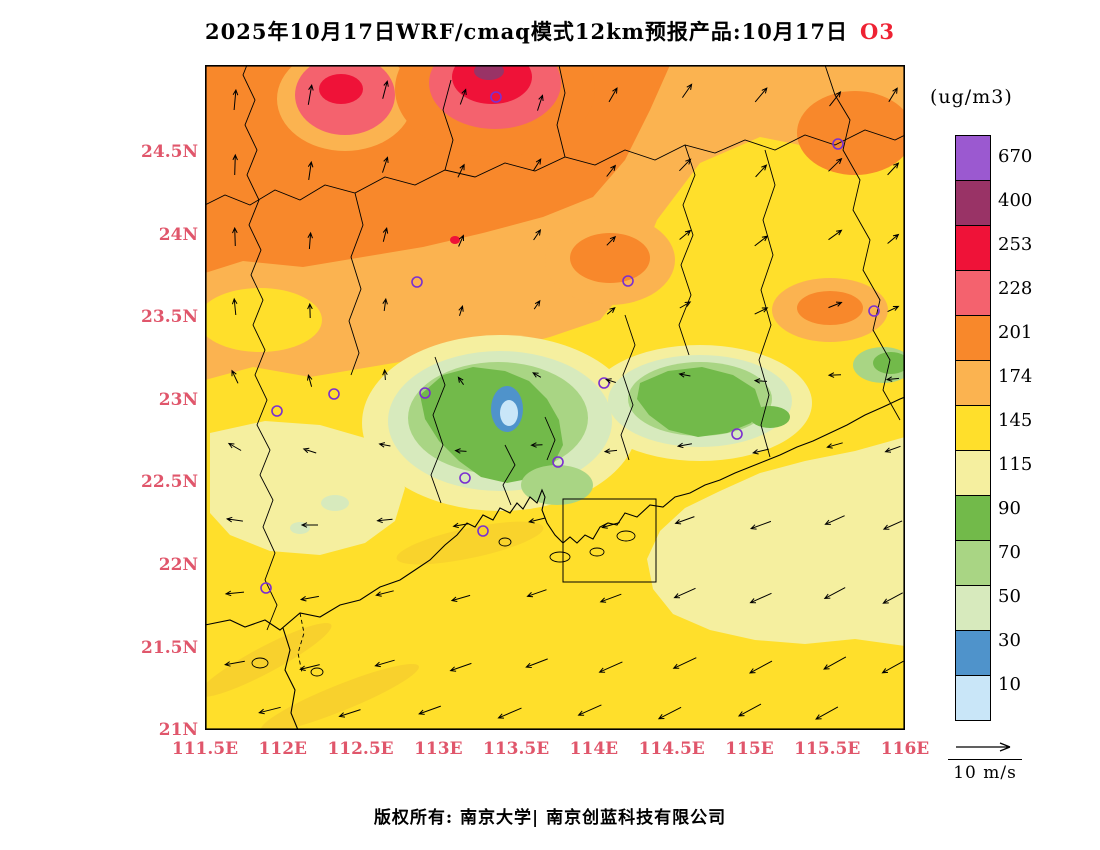 Image resolution: width=1100 pixels, height=850 pixels. What do you see at coordinates (509, 413) in the screenshot?
I see `field-region-ltblue` at bounding box center [509, 413].